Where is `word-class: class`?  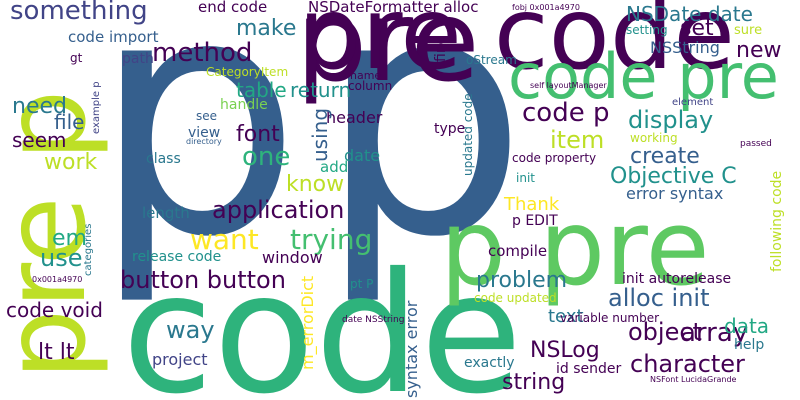 word-class: class is located at coordinates (163, 159).